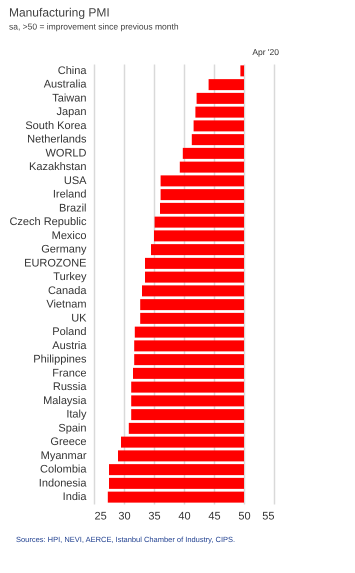  I want to click on chart-subtitle: sa, >50 = improvement since previous month, so click(93, 27).